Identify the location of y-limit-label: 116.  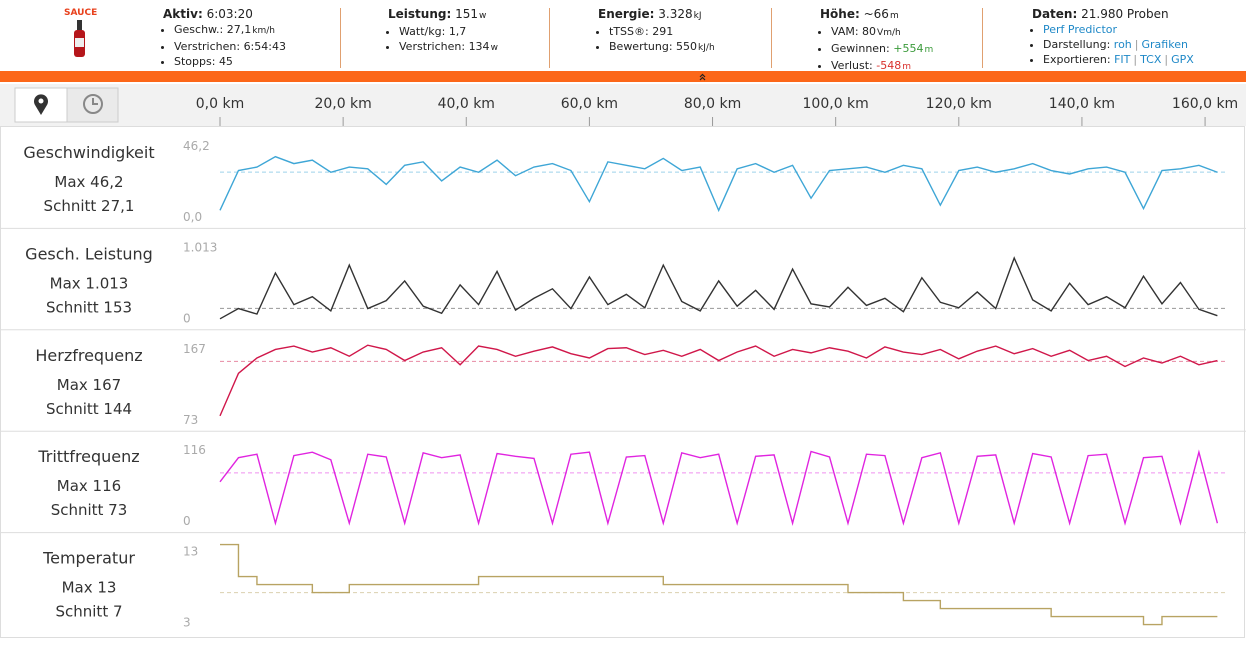
(194, 450).